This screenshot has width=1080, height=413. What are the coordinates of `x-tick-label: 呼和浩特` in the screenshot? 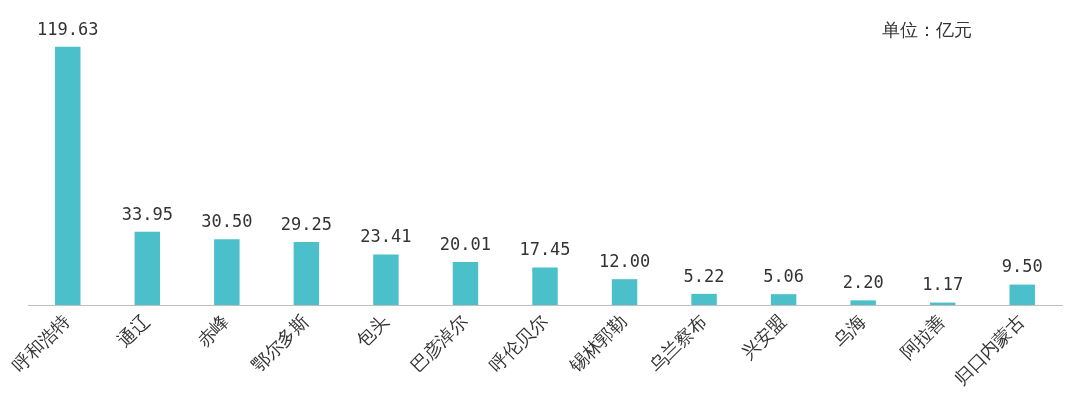 It's located at (41, 343).